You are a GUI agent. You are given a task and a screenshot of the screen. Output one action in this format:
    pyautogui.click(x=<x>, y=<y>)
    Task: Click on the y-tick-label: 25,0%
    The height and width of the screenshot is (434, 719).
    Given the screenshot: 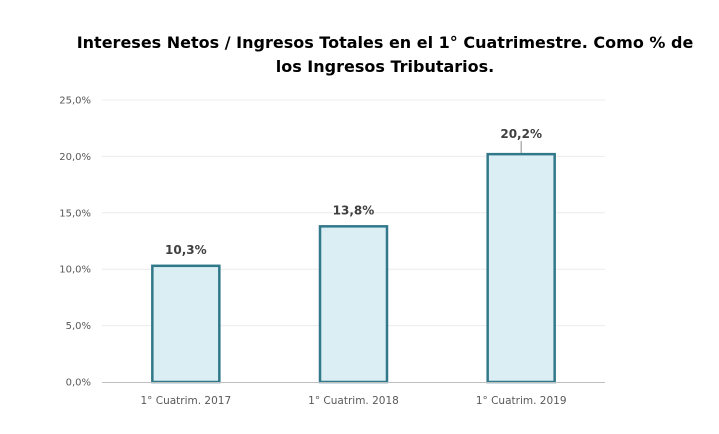 What is the action you would take?
    pyautogui.click(x=75, y=101)
    